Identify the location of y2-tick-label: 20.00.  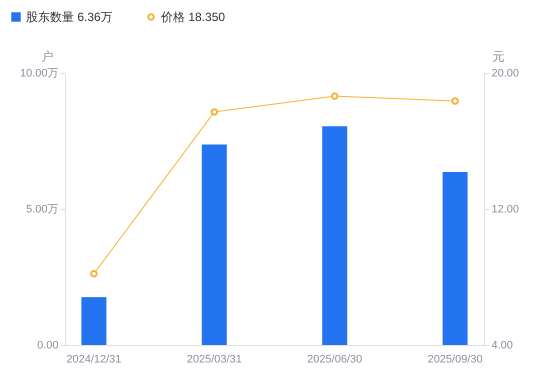
(506, 74).